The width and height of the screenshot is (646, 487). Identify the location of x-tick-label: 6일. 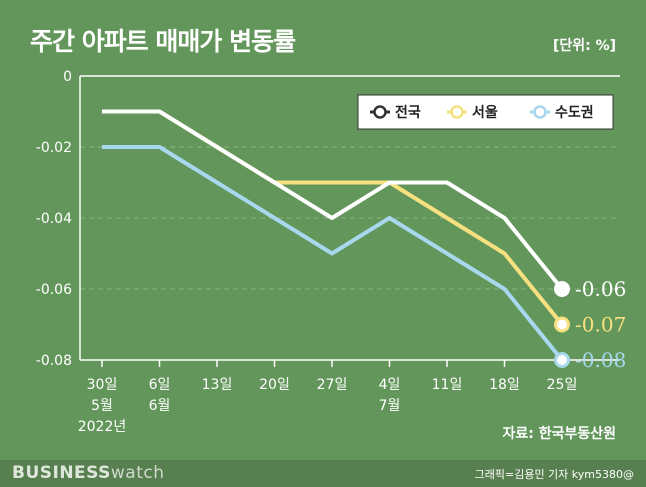
(160, 385).